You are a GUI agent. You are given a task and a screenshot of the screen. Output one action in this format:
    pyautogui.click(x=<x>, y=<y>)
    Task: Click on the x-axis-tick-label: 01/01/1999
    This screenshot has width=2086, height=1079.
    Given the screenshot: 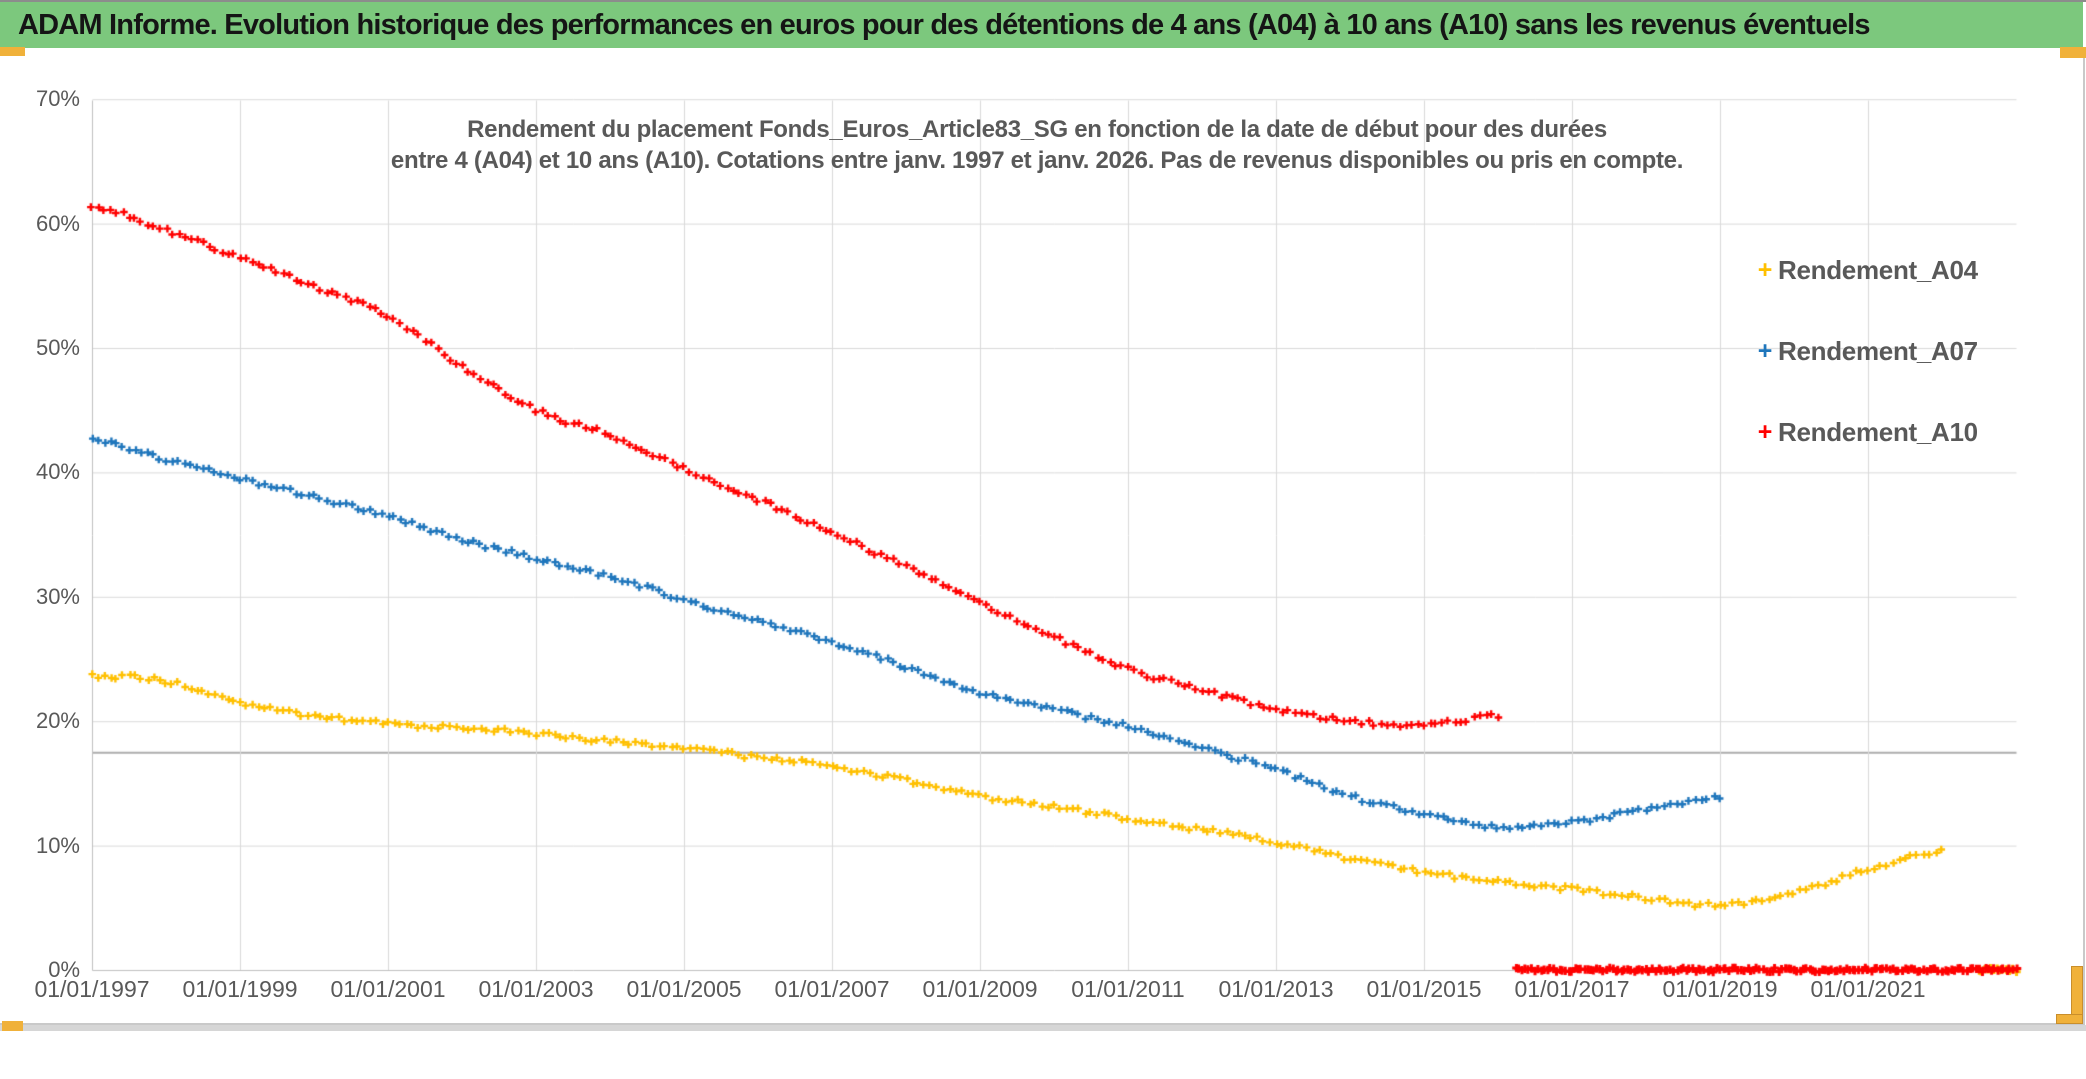 What is the action you would take?
    pyautogui.click(x=240, y=989)
    